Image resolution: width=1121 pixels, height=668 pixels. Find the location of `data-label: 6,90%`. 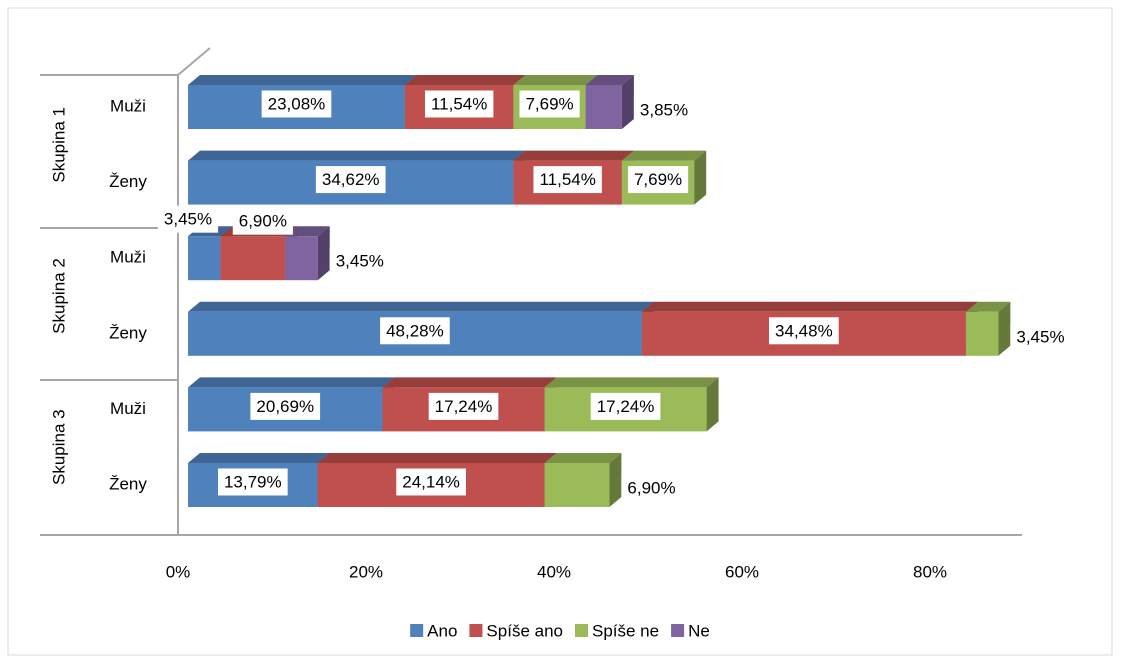

data-label: 6,90% is located at coordinates (651, 488).